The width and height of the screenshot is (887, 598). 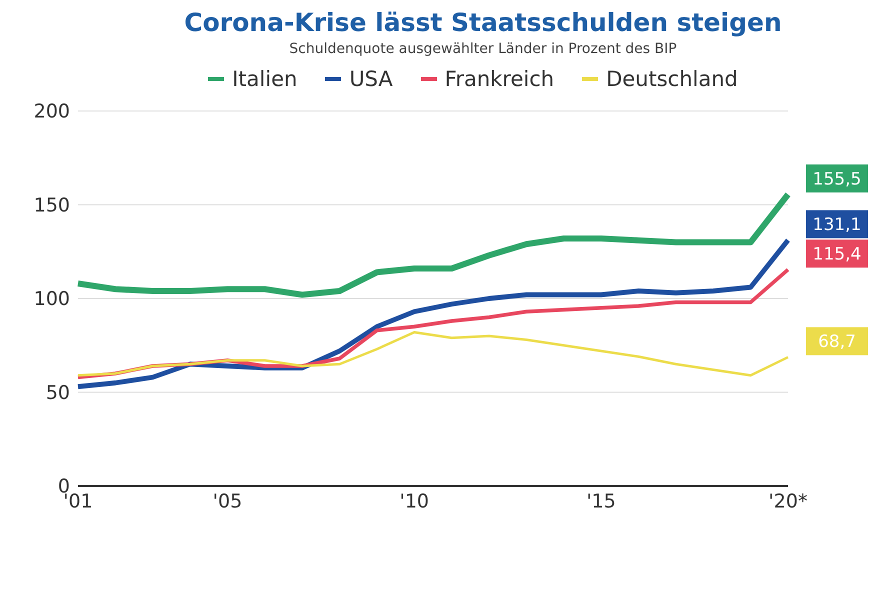 I want to click on line-series, so click(x=433, y=354).